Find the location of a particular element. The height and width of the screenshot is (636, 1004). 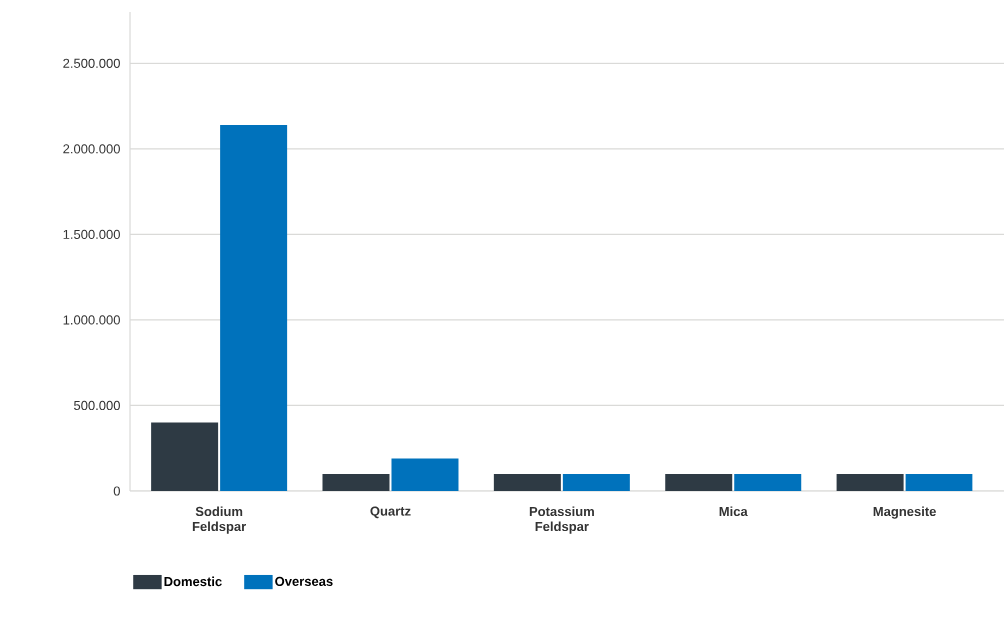

y-tick-label: 1.000.000 is located at coordinates (91, 320).